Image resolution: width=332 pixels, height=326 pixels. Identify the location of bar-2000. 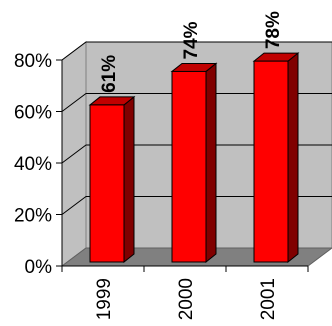
(194, 163).